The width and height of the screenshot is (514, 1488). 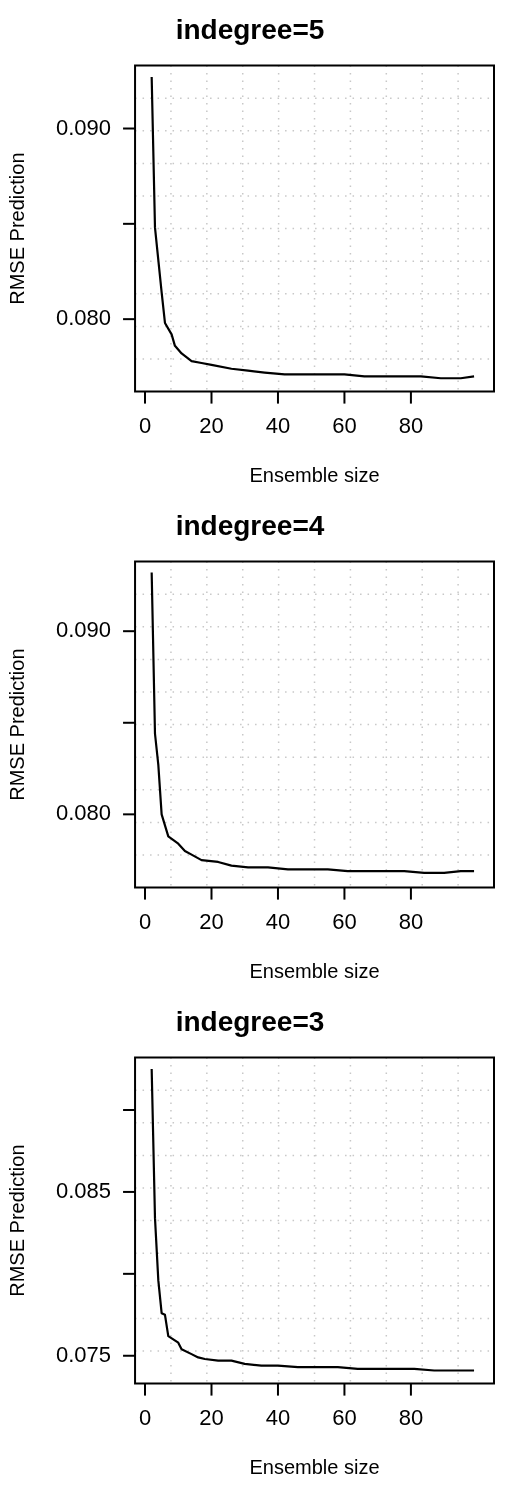 I want to click on chart-title: indegree=4, so click(x=250, y=525).